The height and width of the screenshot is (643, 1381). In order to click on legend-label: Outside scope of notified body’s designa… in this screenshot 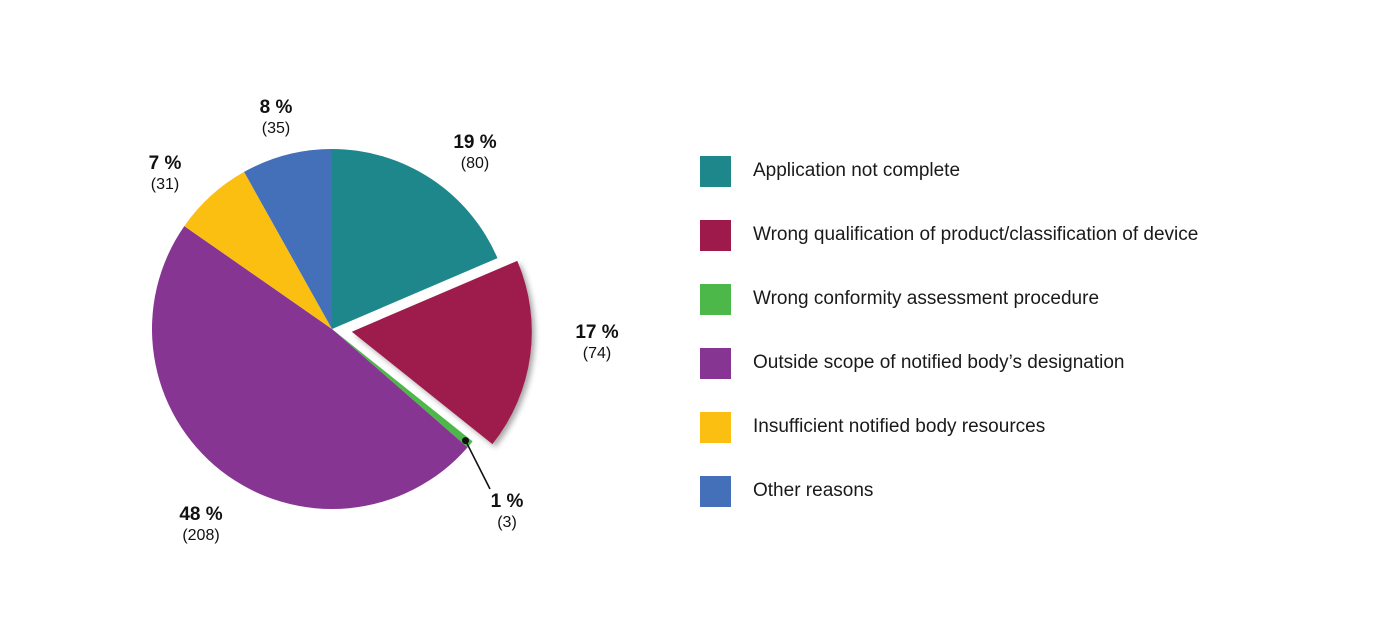, I will do `click(939, 362)`.